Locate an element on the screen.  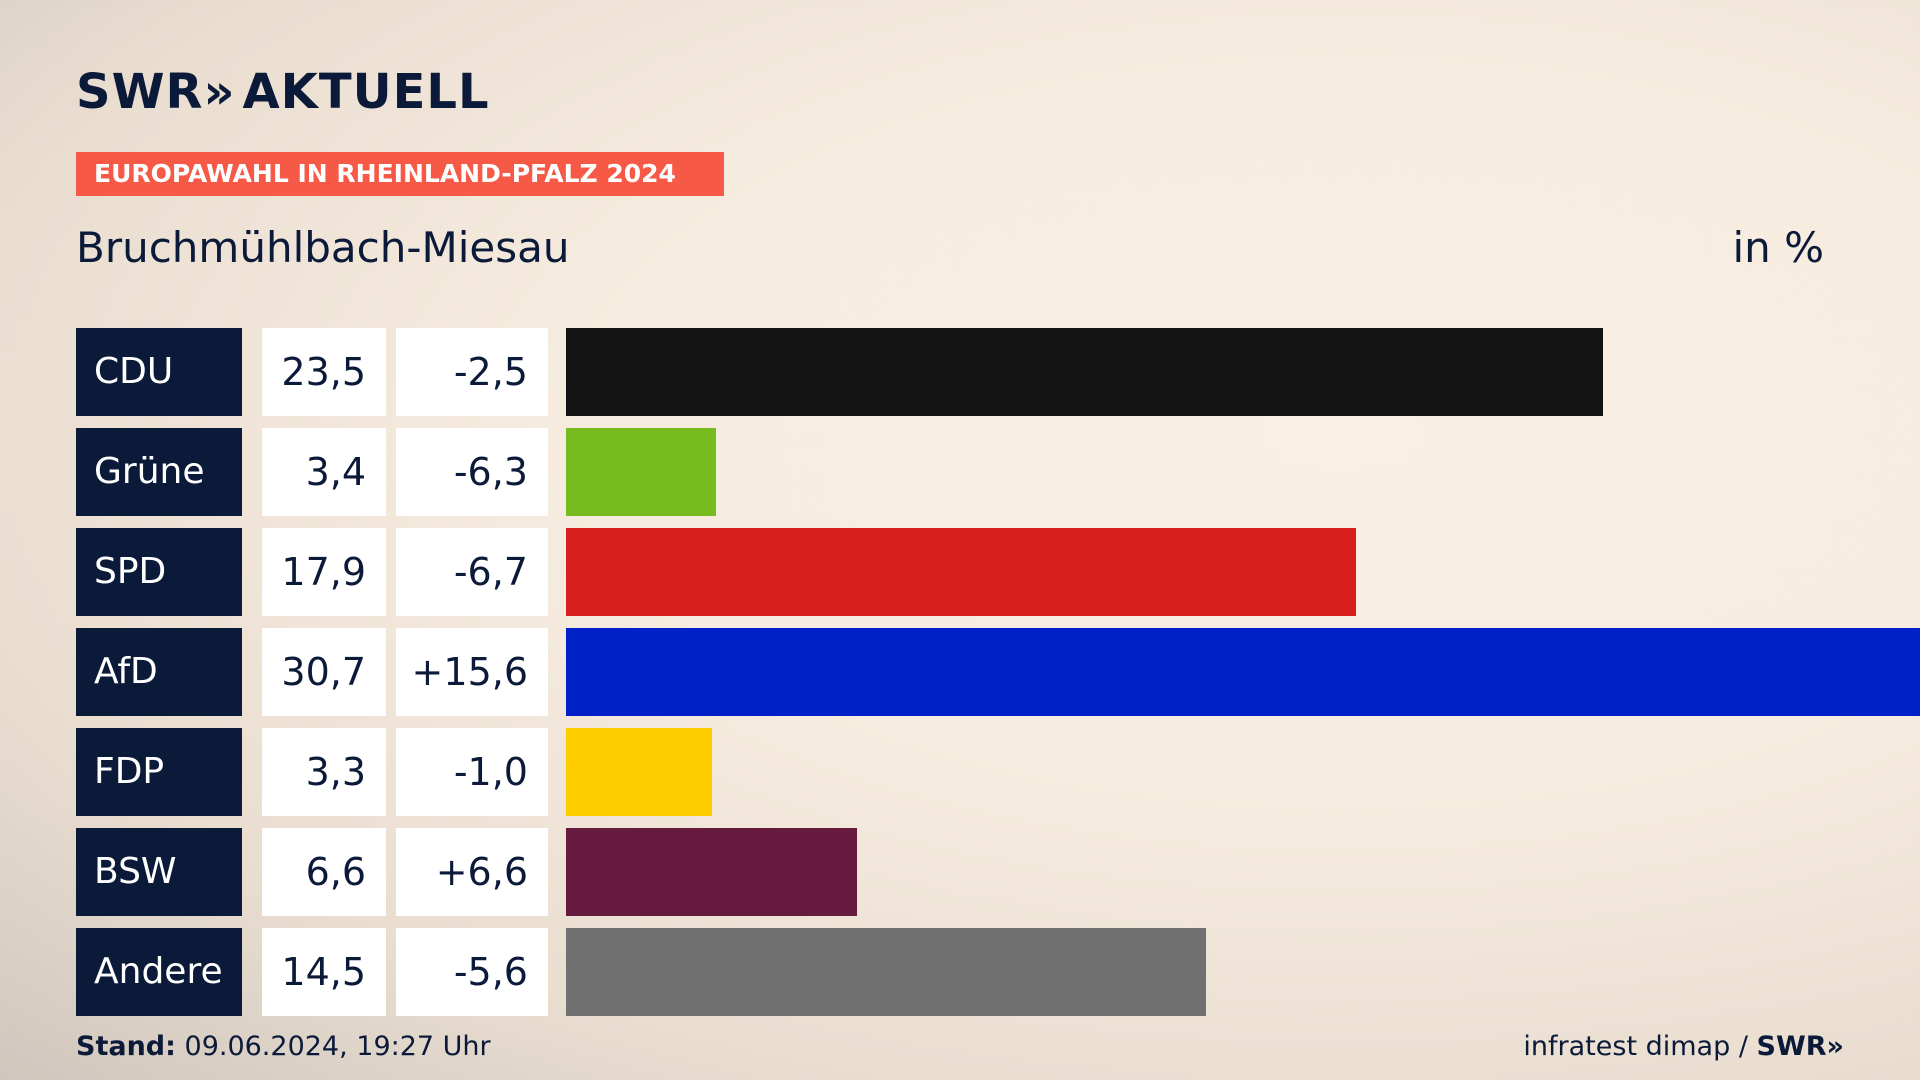
source-brand: SWR» is located at coordinates (1800, 1046).